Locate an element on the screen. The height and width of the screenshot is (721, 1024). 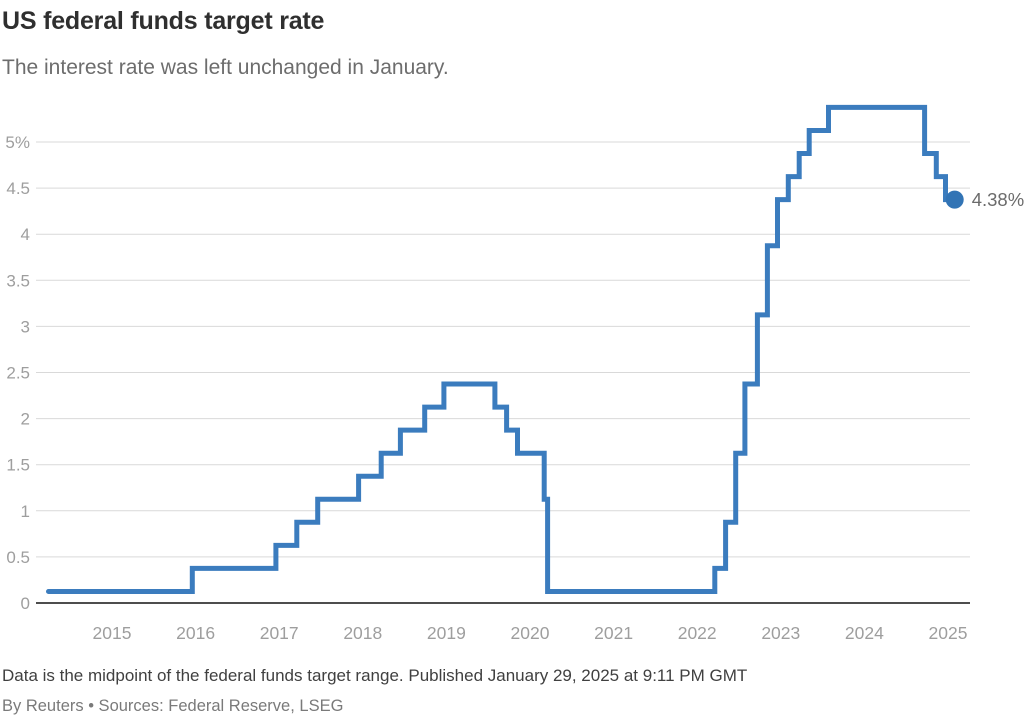
y-tick-label: 4 is located at coordinates (25, 234).